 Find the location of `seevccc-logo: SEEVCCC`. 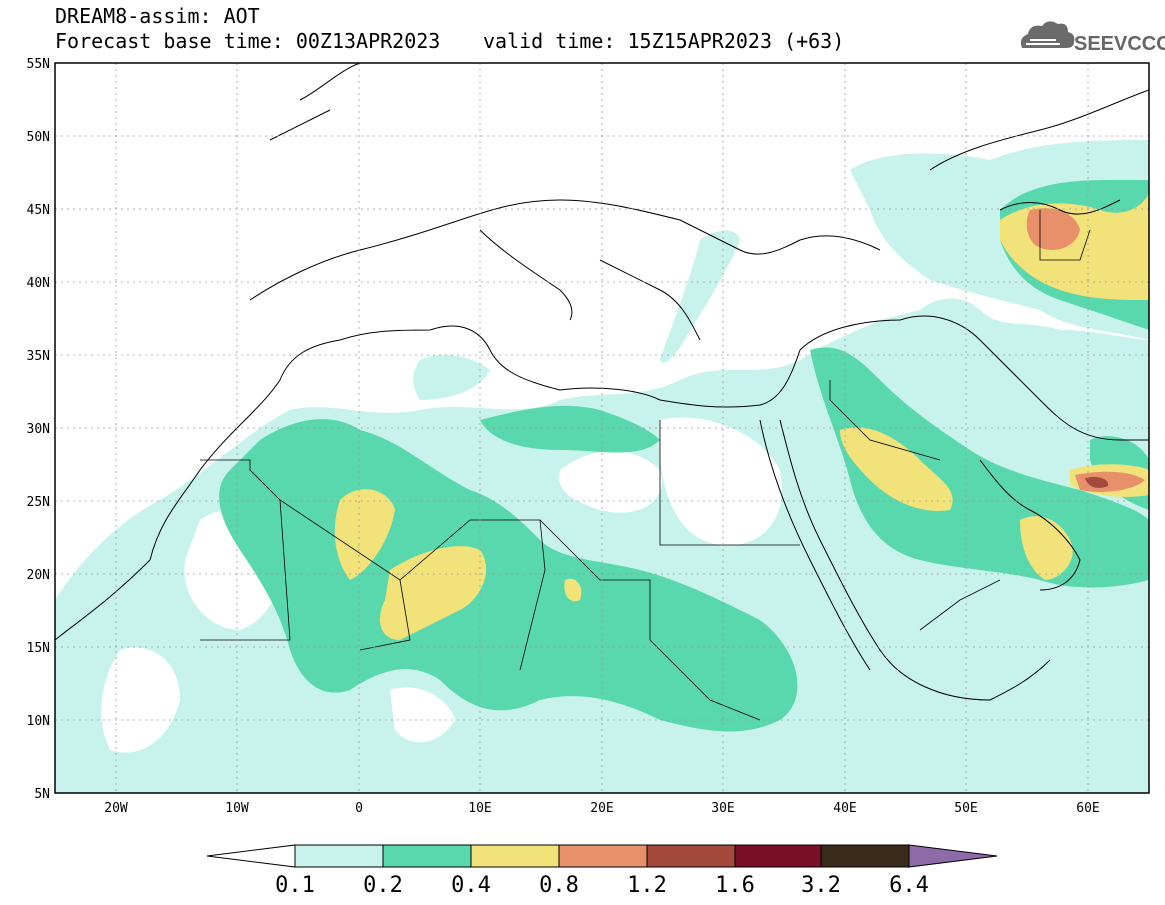

seevccc-logo: SEEVCCC is located at coordinates (1092, 38).